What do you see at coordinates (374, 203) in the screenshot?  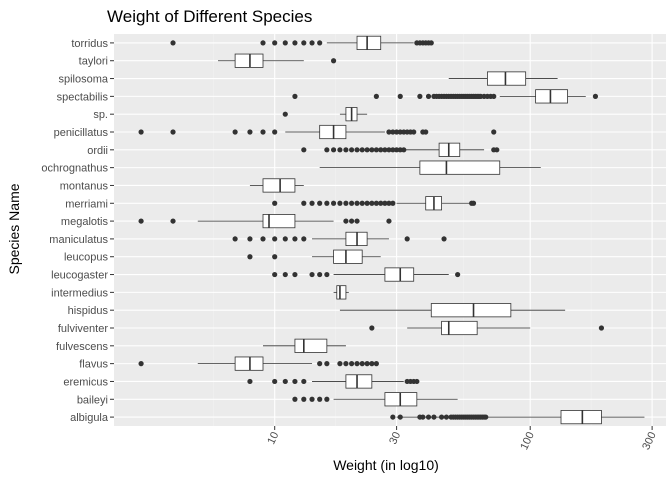 I see `box-merriami` at bounding box center [374, 203].